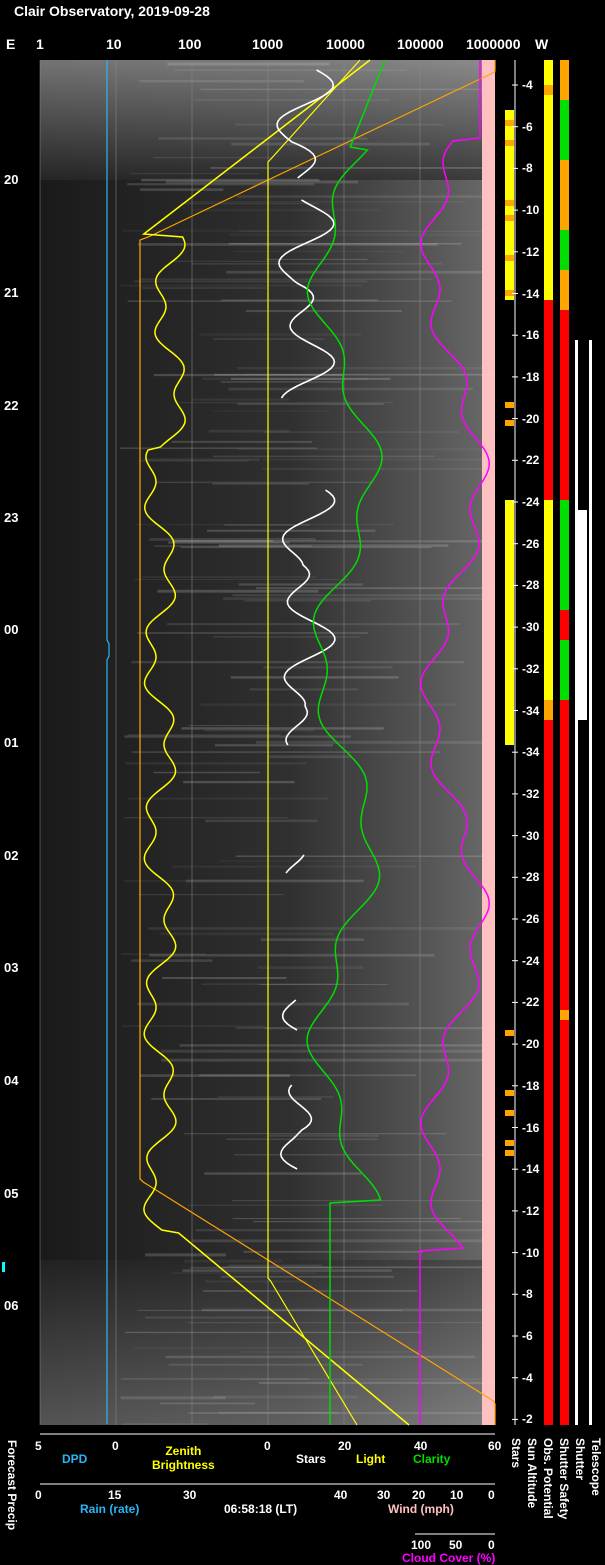 Image resolution: width=605 pixels, height=1565 pixels. I want to click on time-label: 06:58:18 (LT), so click(261, 1509).